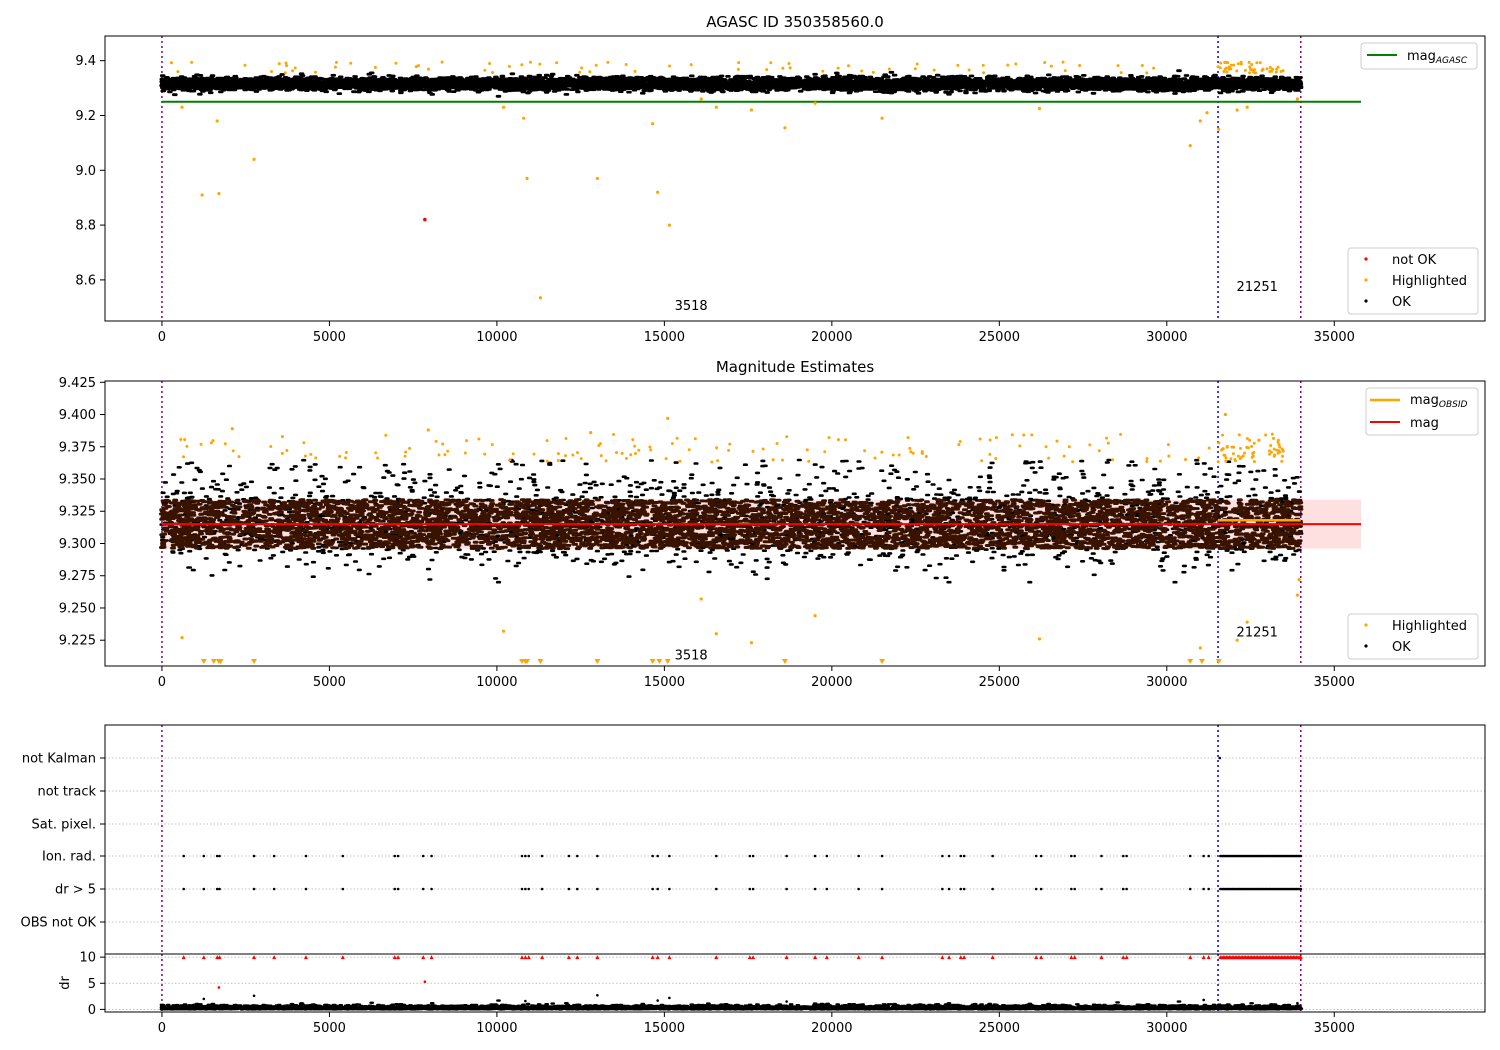 The image size is (1500, 1050). I want to click on y-tick-label: 10, so click(87, 958).